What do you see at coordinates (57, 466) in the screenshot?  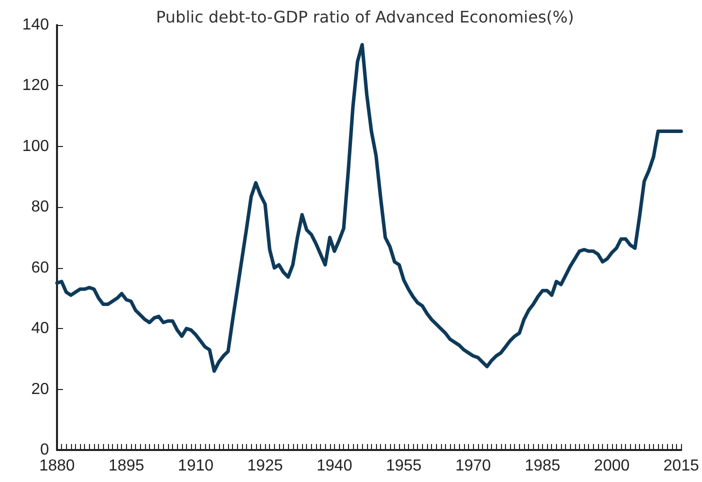 I see `x-tick-label: 1880` at bounding box center [57, 466].